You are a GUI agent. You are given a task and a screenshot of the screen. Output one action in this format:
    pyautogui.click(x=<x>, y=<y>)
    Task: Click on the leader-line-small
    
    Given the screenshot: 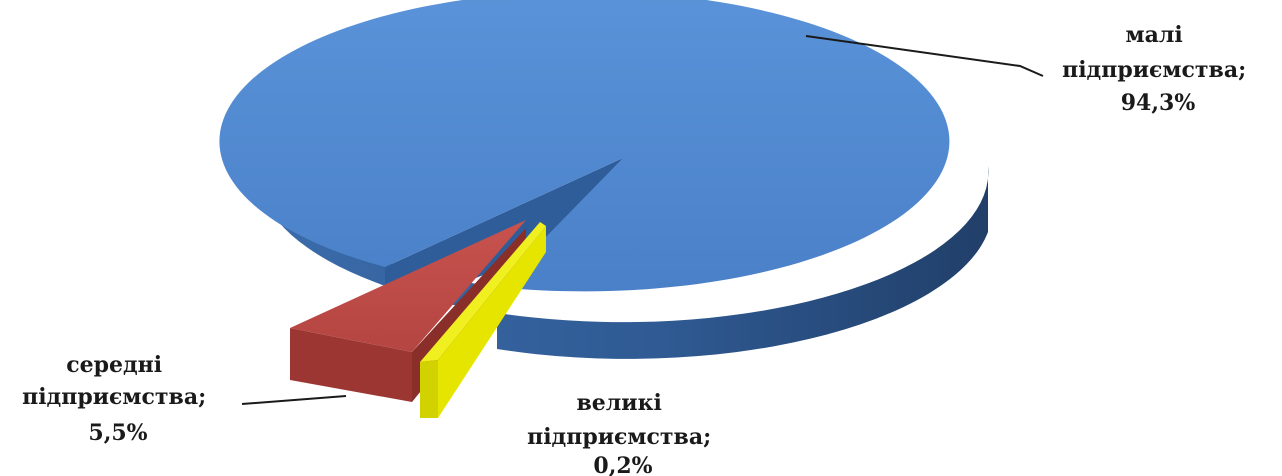 What is the action you would take?
    pyautogui.click(x=924, y=56)
    